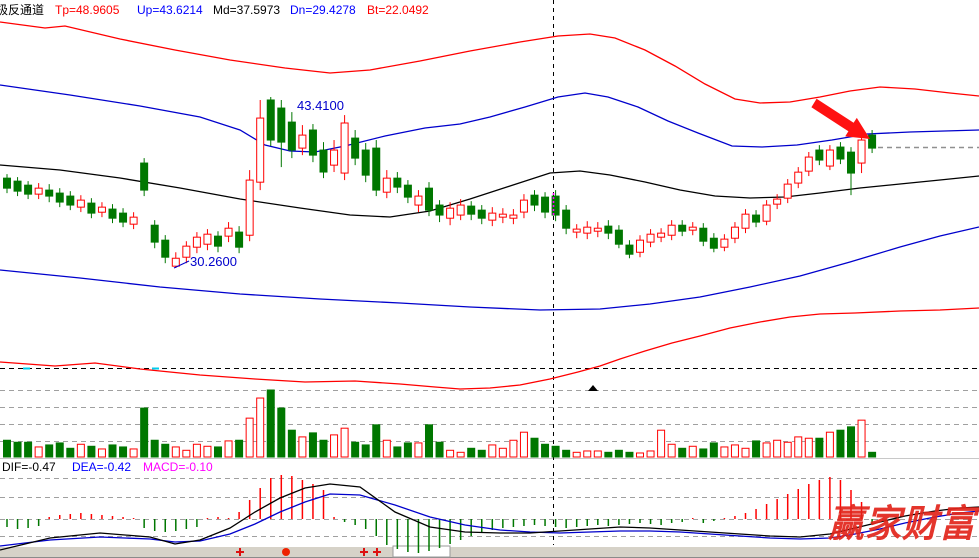 The height and width of the screenshot is (558, 979). I want to click on macd-dea-blue, so click(489, 520).